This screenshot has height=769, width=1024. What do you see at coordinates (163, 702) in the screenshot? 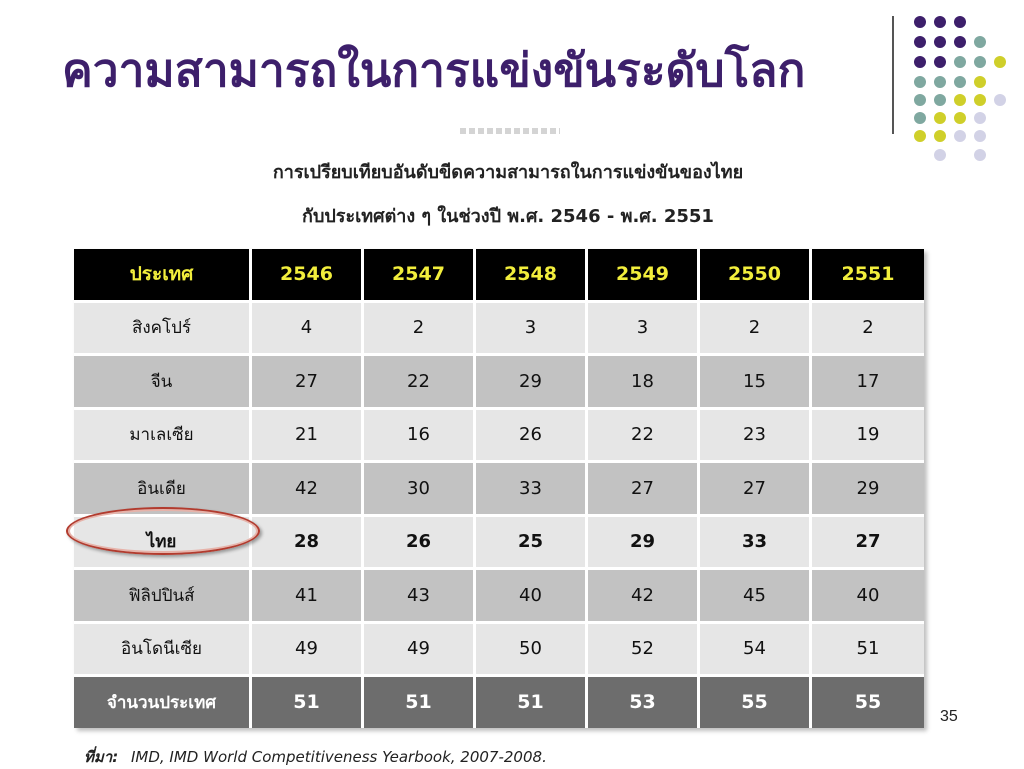
I see `footer-label: จำนวนประเทศ` at bounding box center [163, 702].